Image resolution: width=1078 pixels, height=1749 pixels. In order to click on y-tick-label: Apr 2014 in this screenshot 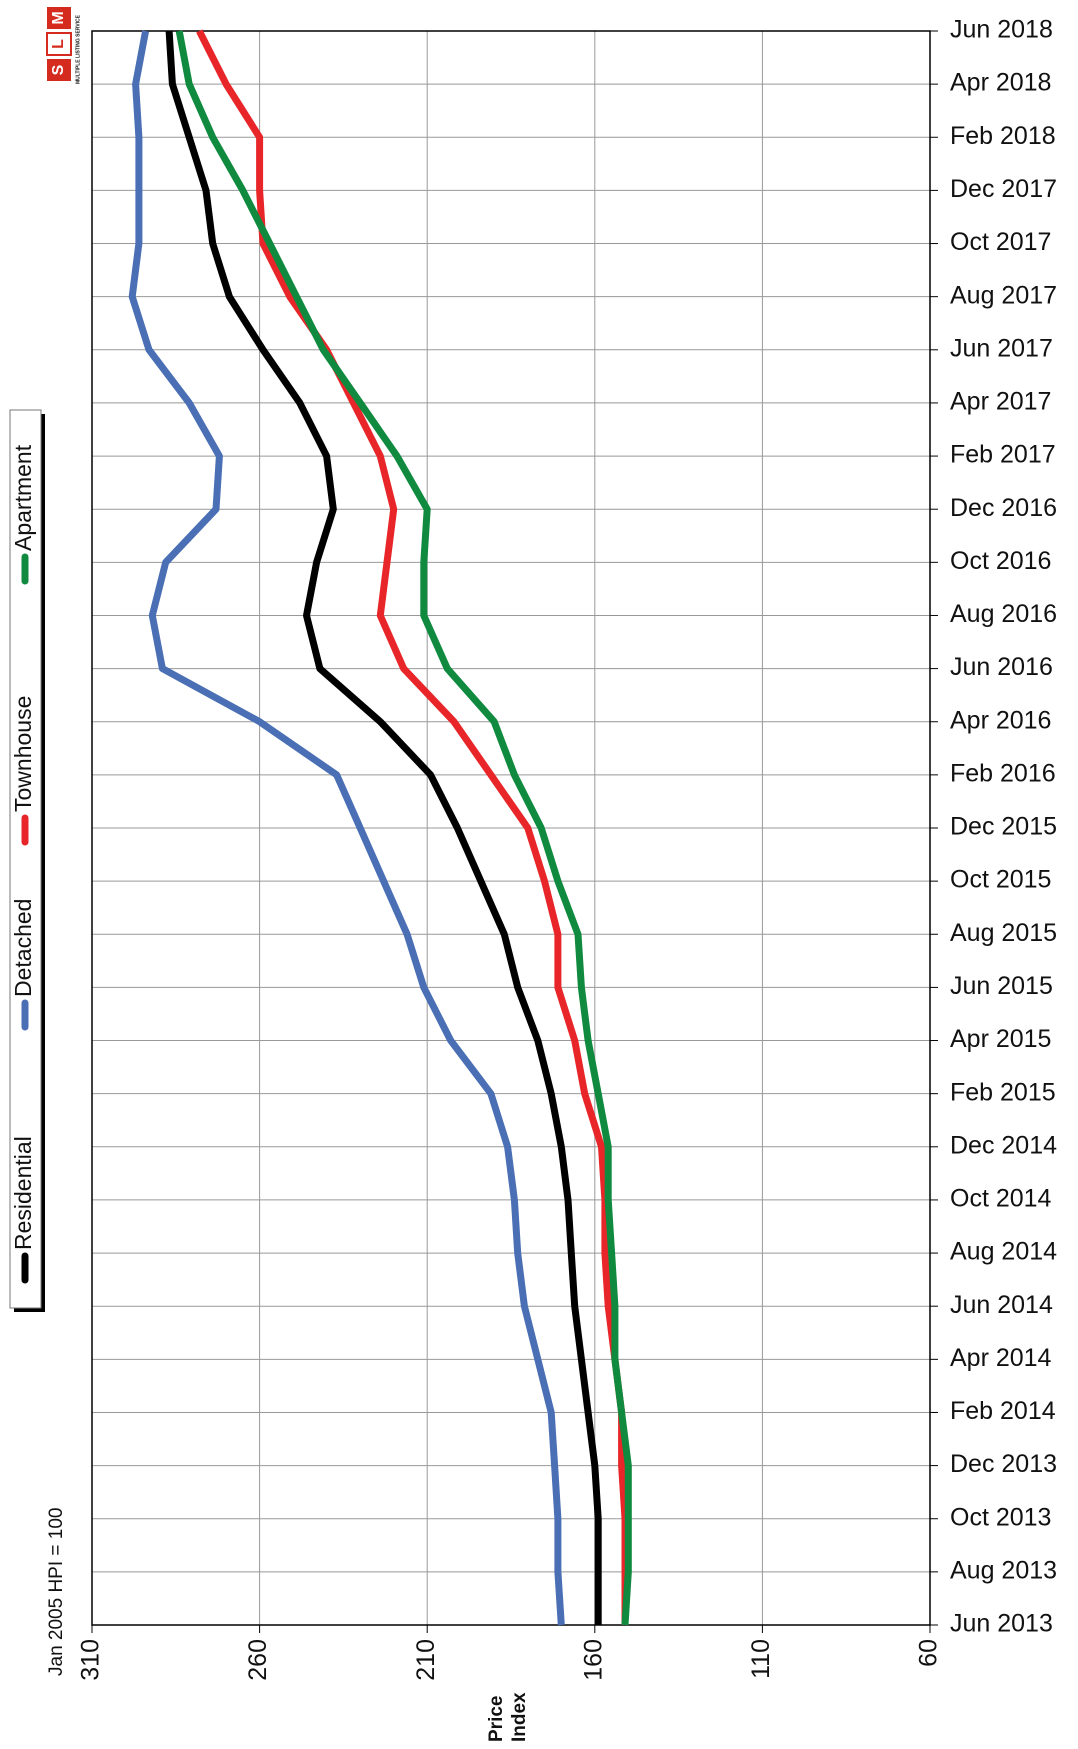, I will do `click(1001, 1358)`.